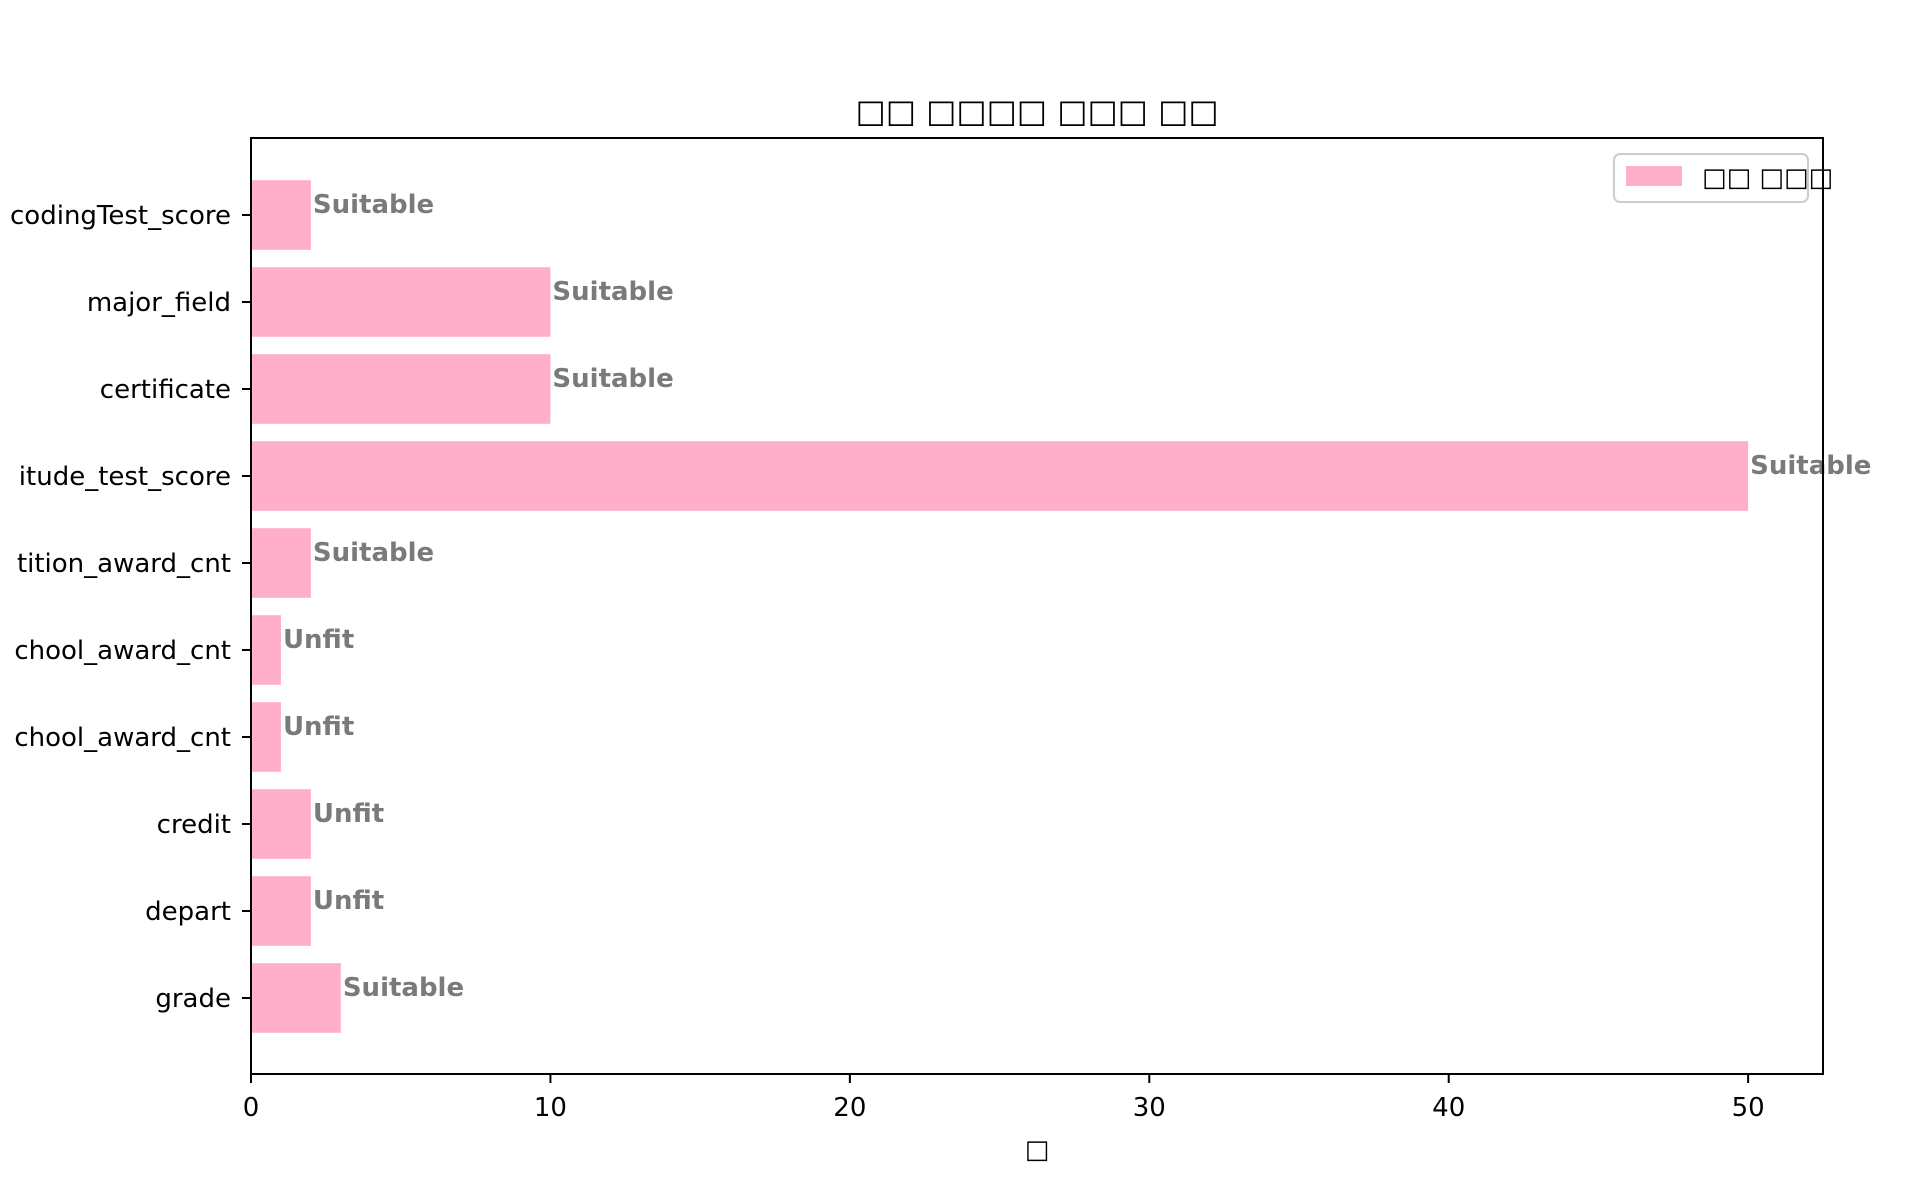 The image size is (1932, 1180). Describe the element at coordinates (120, 216) in the screenshot. I see `y-tick-label-0: codingTest_score` at that location.